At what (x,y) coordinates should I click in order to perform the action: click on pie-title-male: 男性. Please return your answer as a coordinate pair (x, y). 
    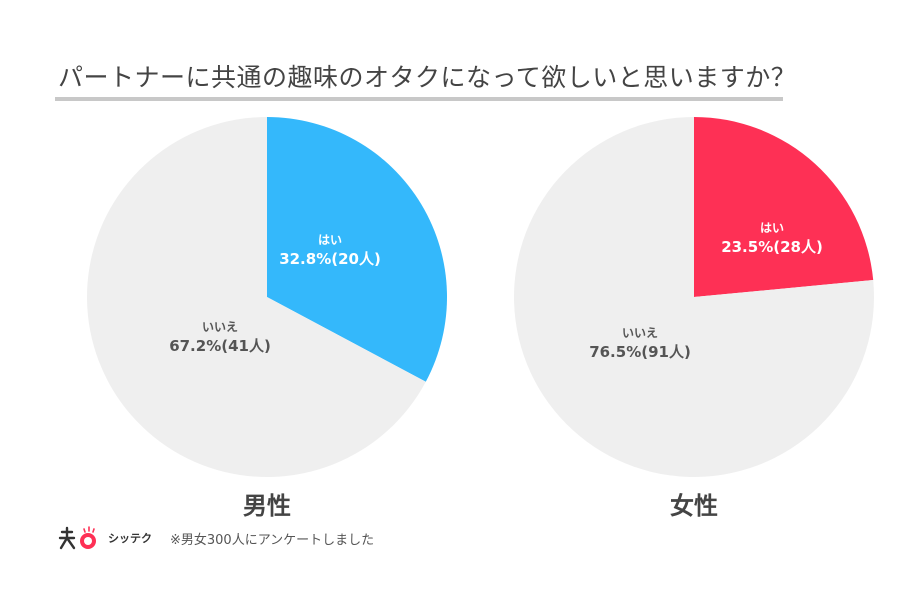
    Looking at the image, I should click on (267, 506).